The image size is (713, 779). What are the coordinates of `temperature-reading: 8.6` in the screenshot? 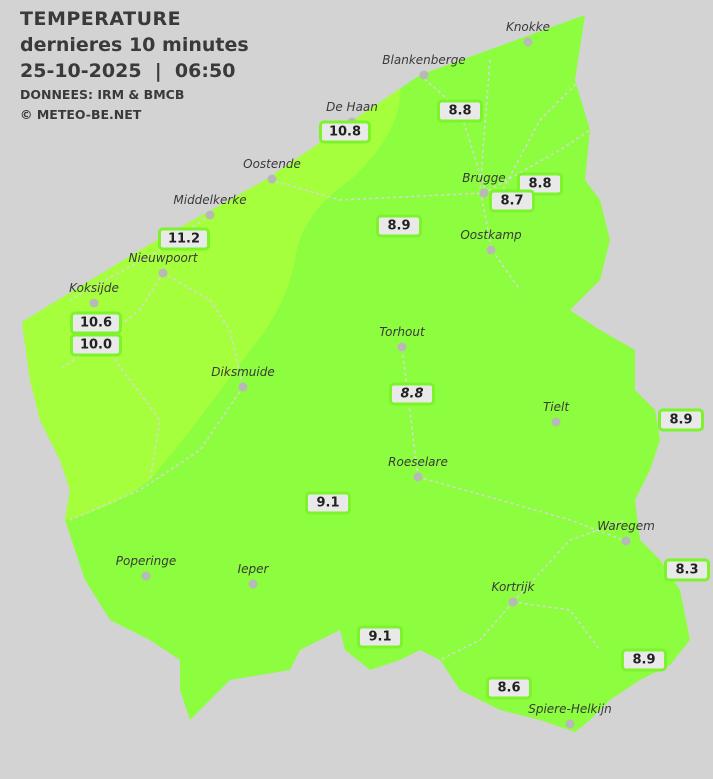 It's located at (509, 688).